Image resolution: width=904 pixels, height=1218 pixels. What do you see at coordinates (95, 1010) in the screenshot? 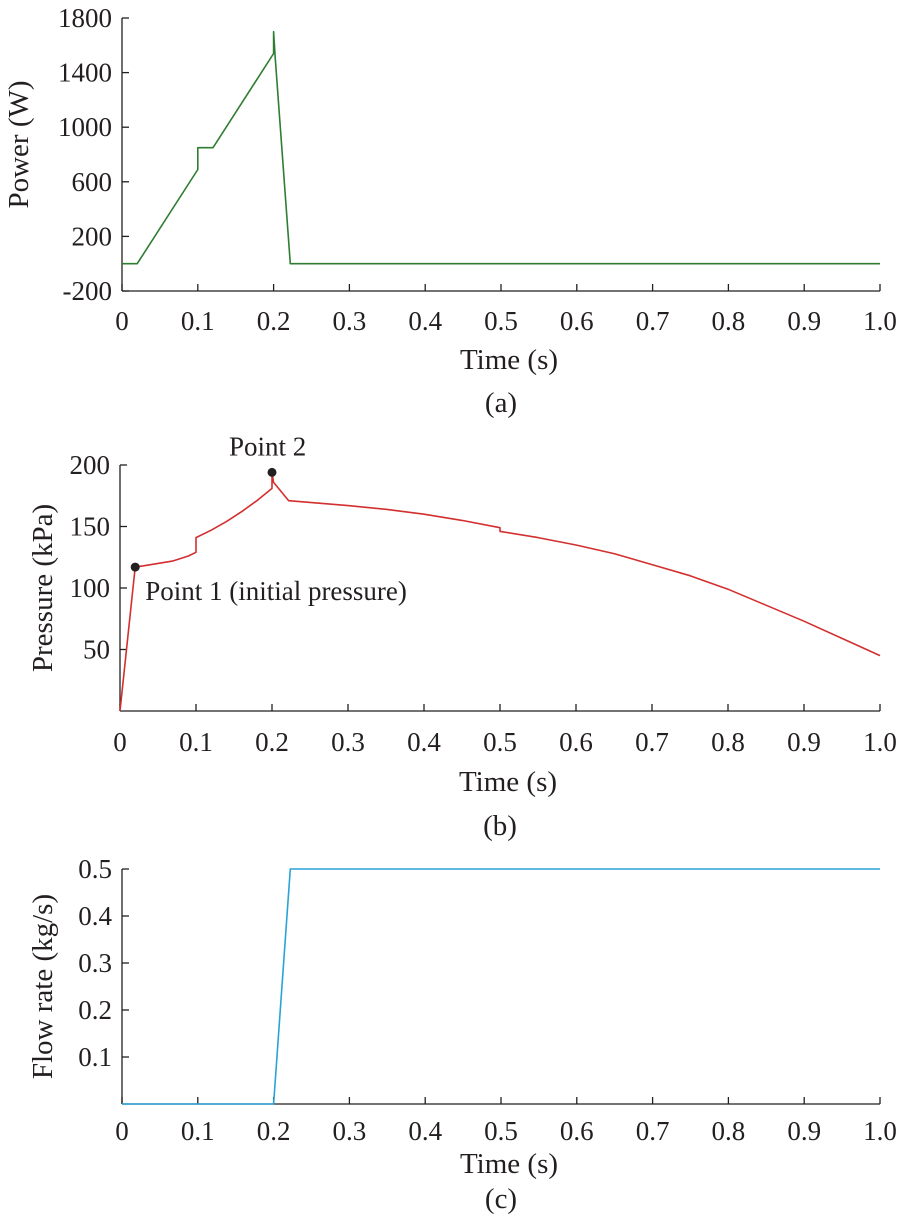
I see `y-tick-label: 0.2` at bounding box center [95, 1010].